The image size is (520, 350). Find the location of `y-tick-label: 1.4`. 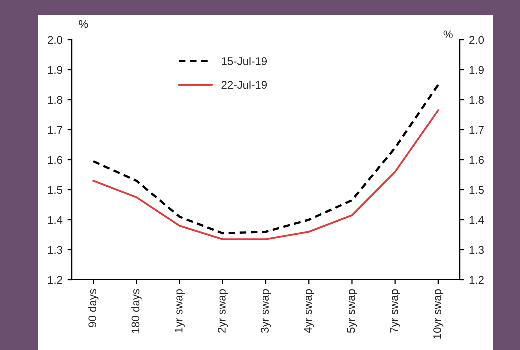

y-tick-label: 1.4 is located at coordinates (55, 220).